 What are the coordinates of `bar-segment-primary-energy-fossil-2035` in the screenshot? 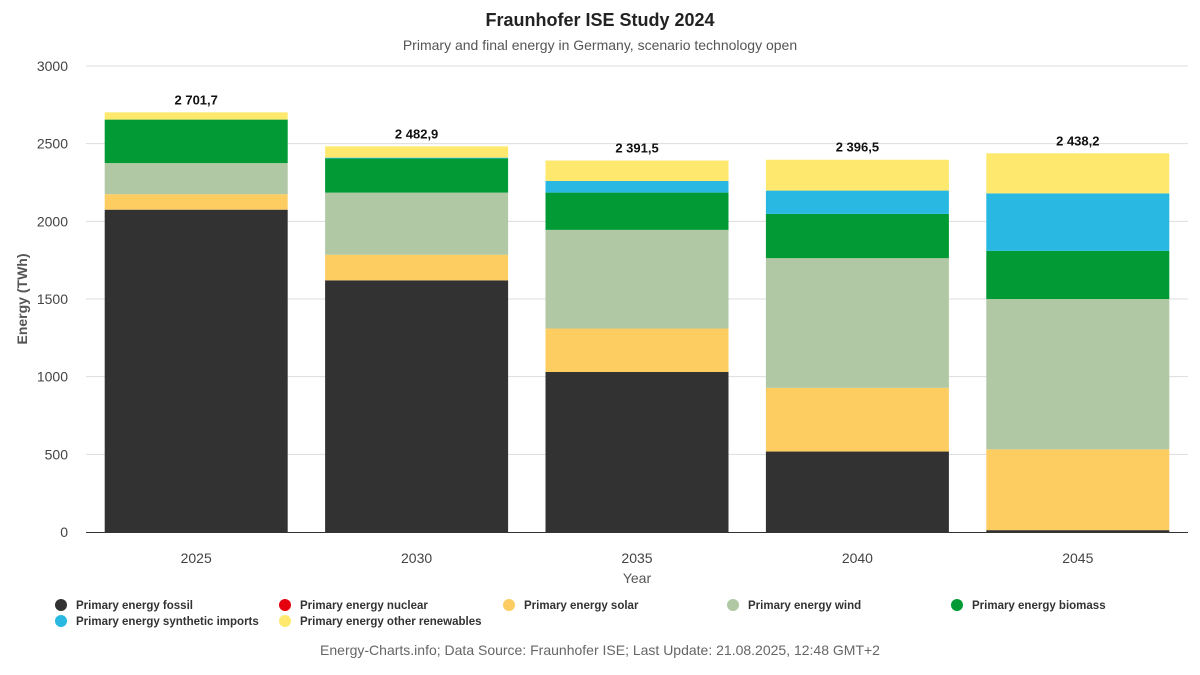 It's located at (637, 452).